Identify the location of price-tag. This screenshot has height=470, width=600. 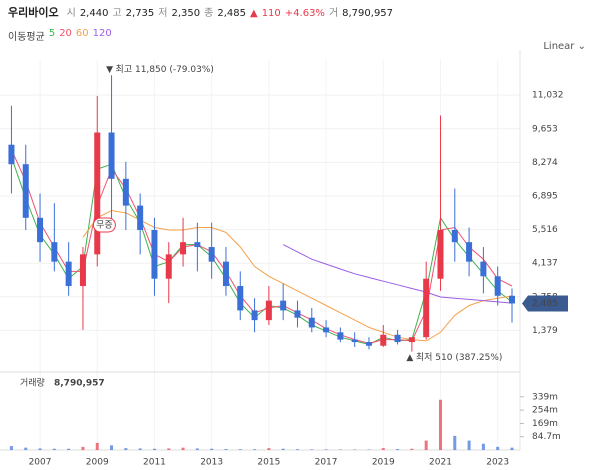
(545, 303).